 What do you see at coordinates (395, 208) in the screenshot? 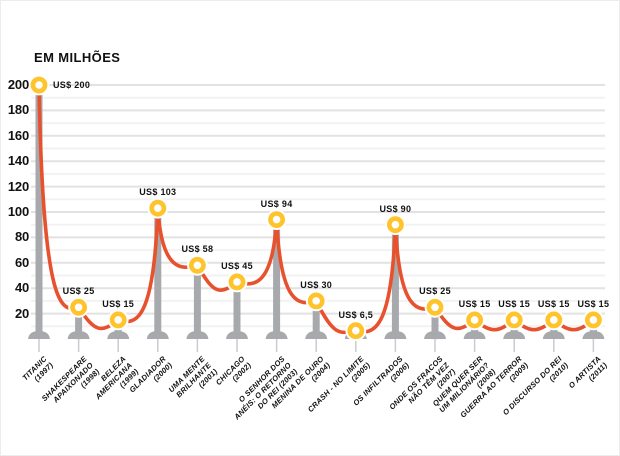
I see `value-label: US$ 90` at bounding box center [395, 208].